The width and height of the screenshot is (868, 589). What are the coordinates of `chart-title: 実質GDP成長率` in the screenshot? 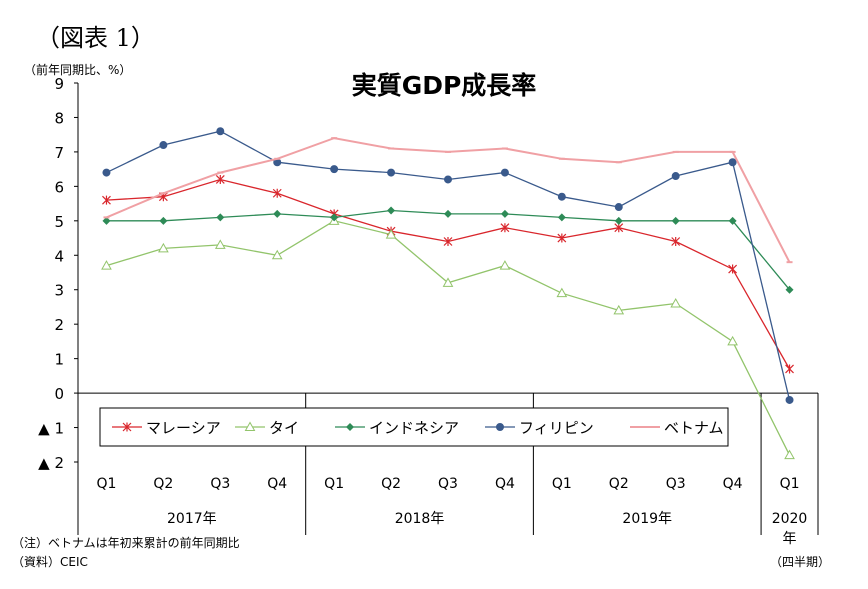 It's located at (444, 85).